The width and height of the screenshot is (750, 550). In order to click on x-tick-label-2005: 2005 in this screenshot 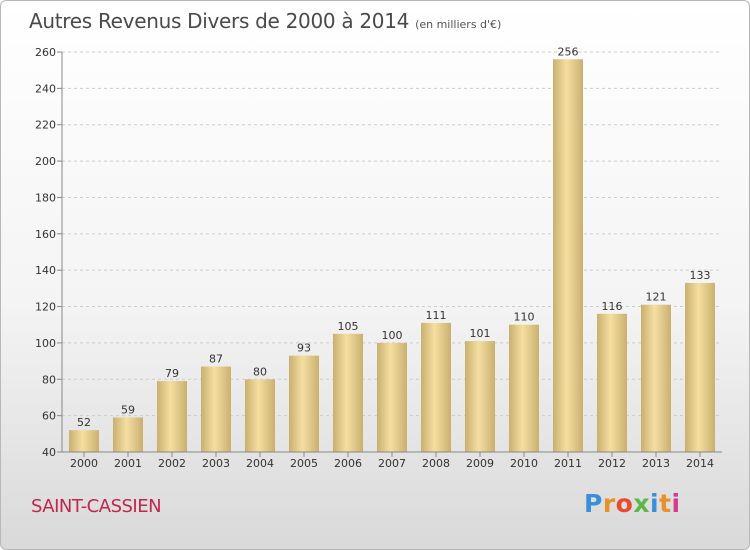, I will do `click(304, 463)`.